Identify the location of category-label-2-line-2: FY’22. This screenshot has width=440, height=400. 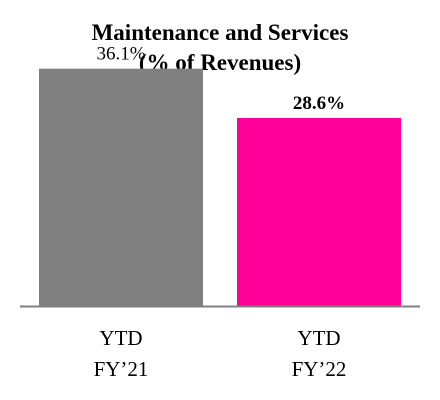
(319, 369).